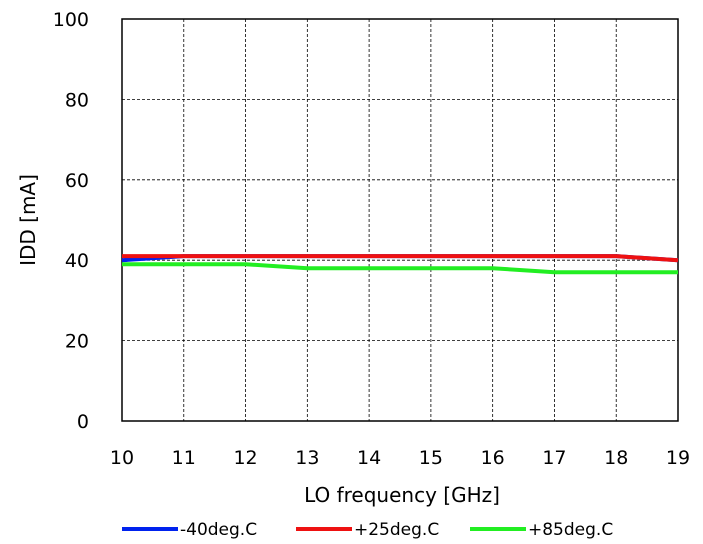 This screenshot has width=703, height=544. Describe the element at coordinates (493, 458) in the screenshot. I see `x-tick-label: 16` at that location.